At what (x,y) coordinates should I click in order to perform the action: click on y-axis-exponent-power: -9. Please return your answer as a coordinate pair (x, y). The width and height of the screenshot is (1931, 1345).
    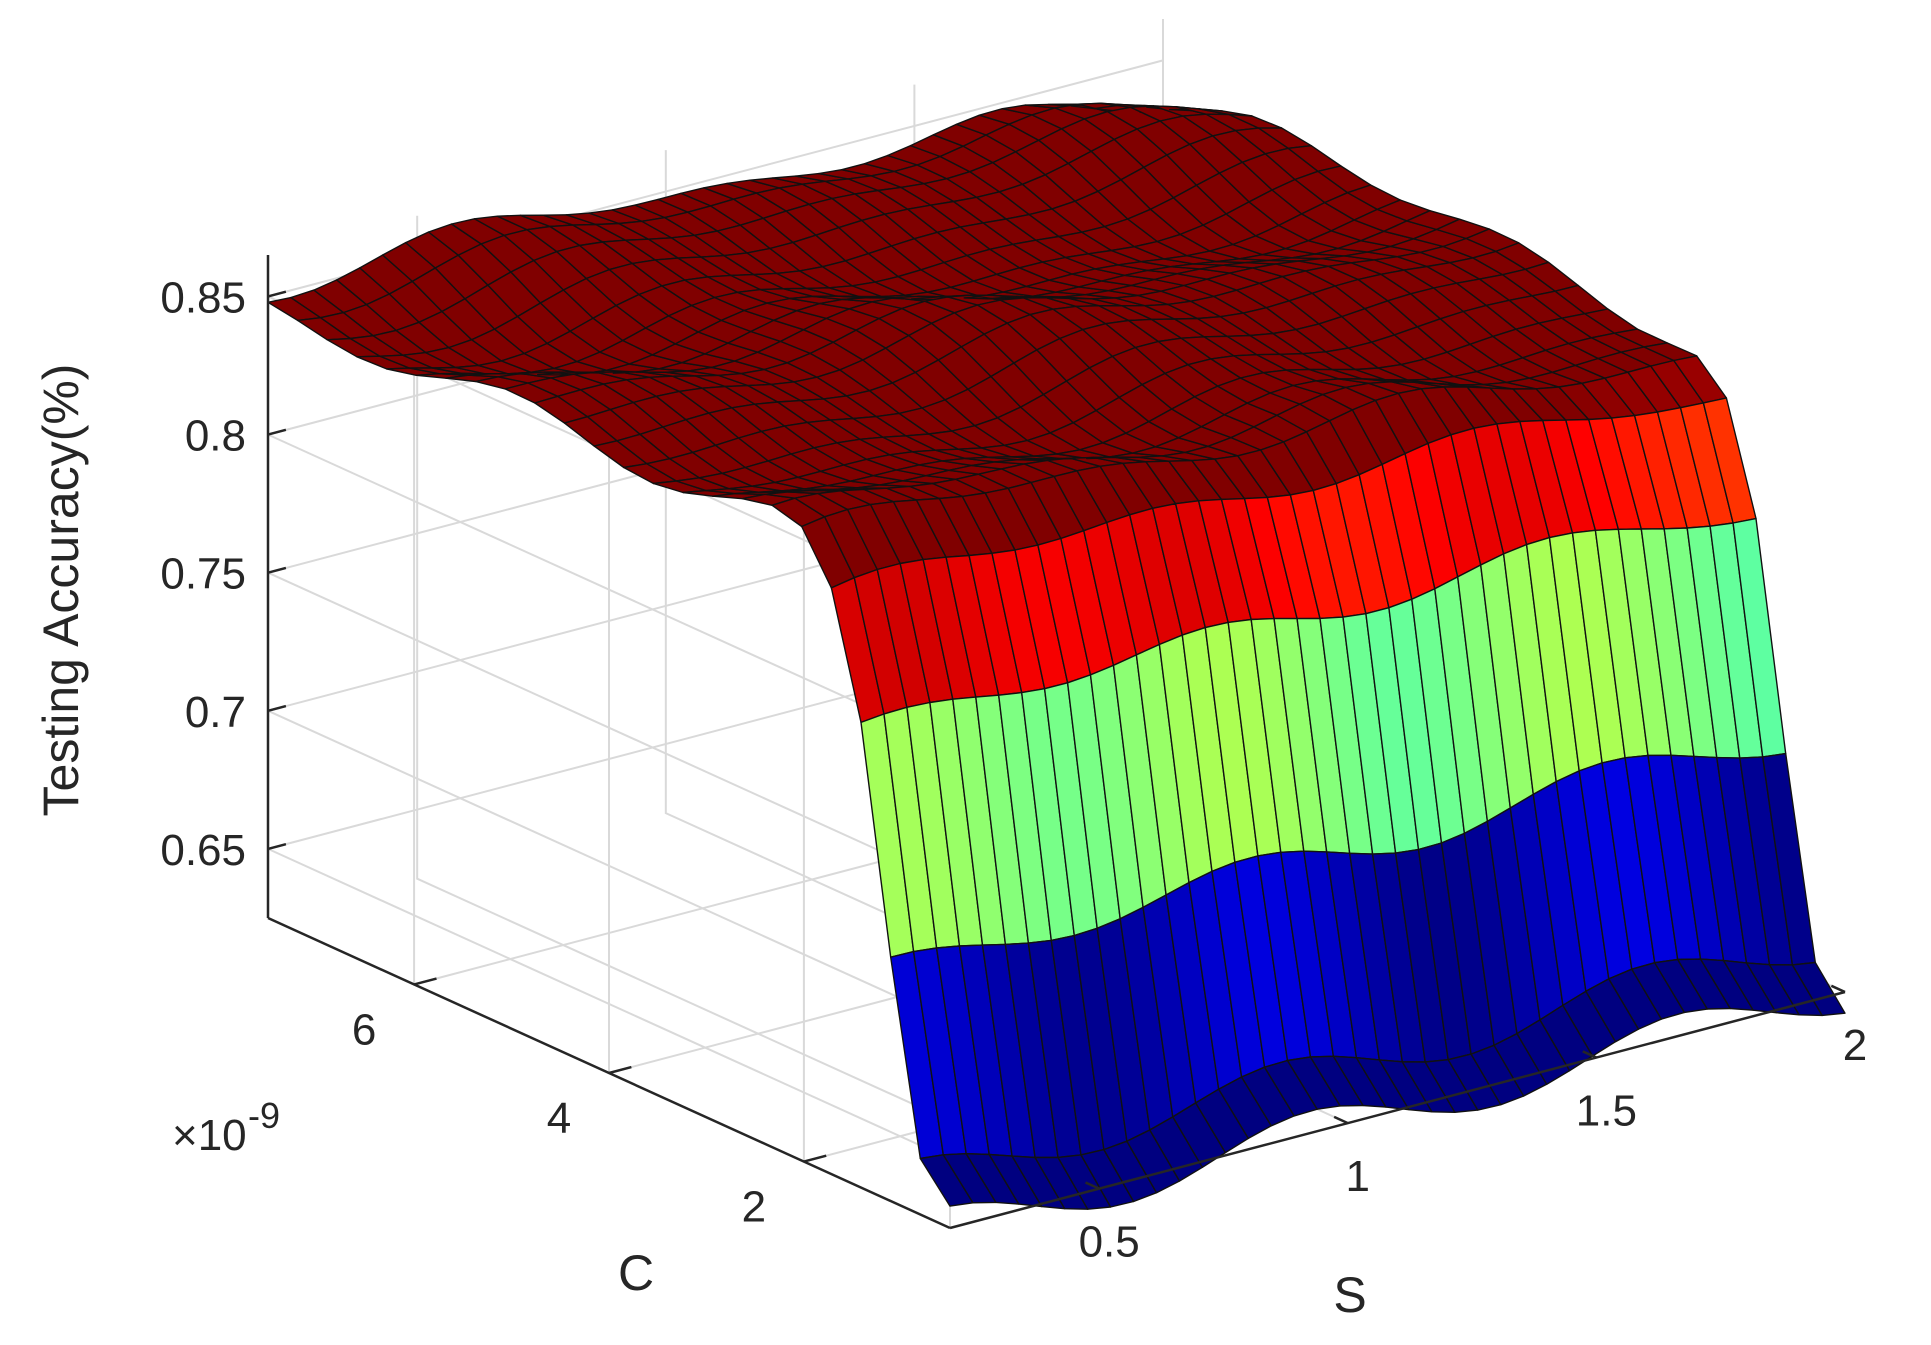
    Looking at the image, I should click on (264, 1115).